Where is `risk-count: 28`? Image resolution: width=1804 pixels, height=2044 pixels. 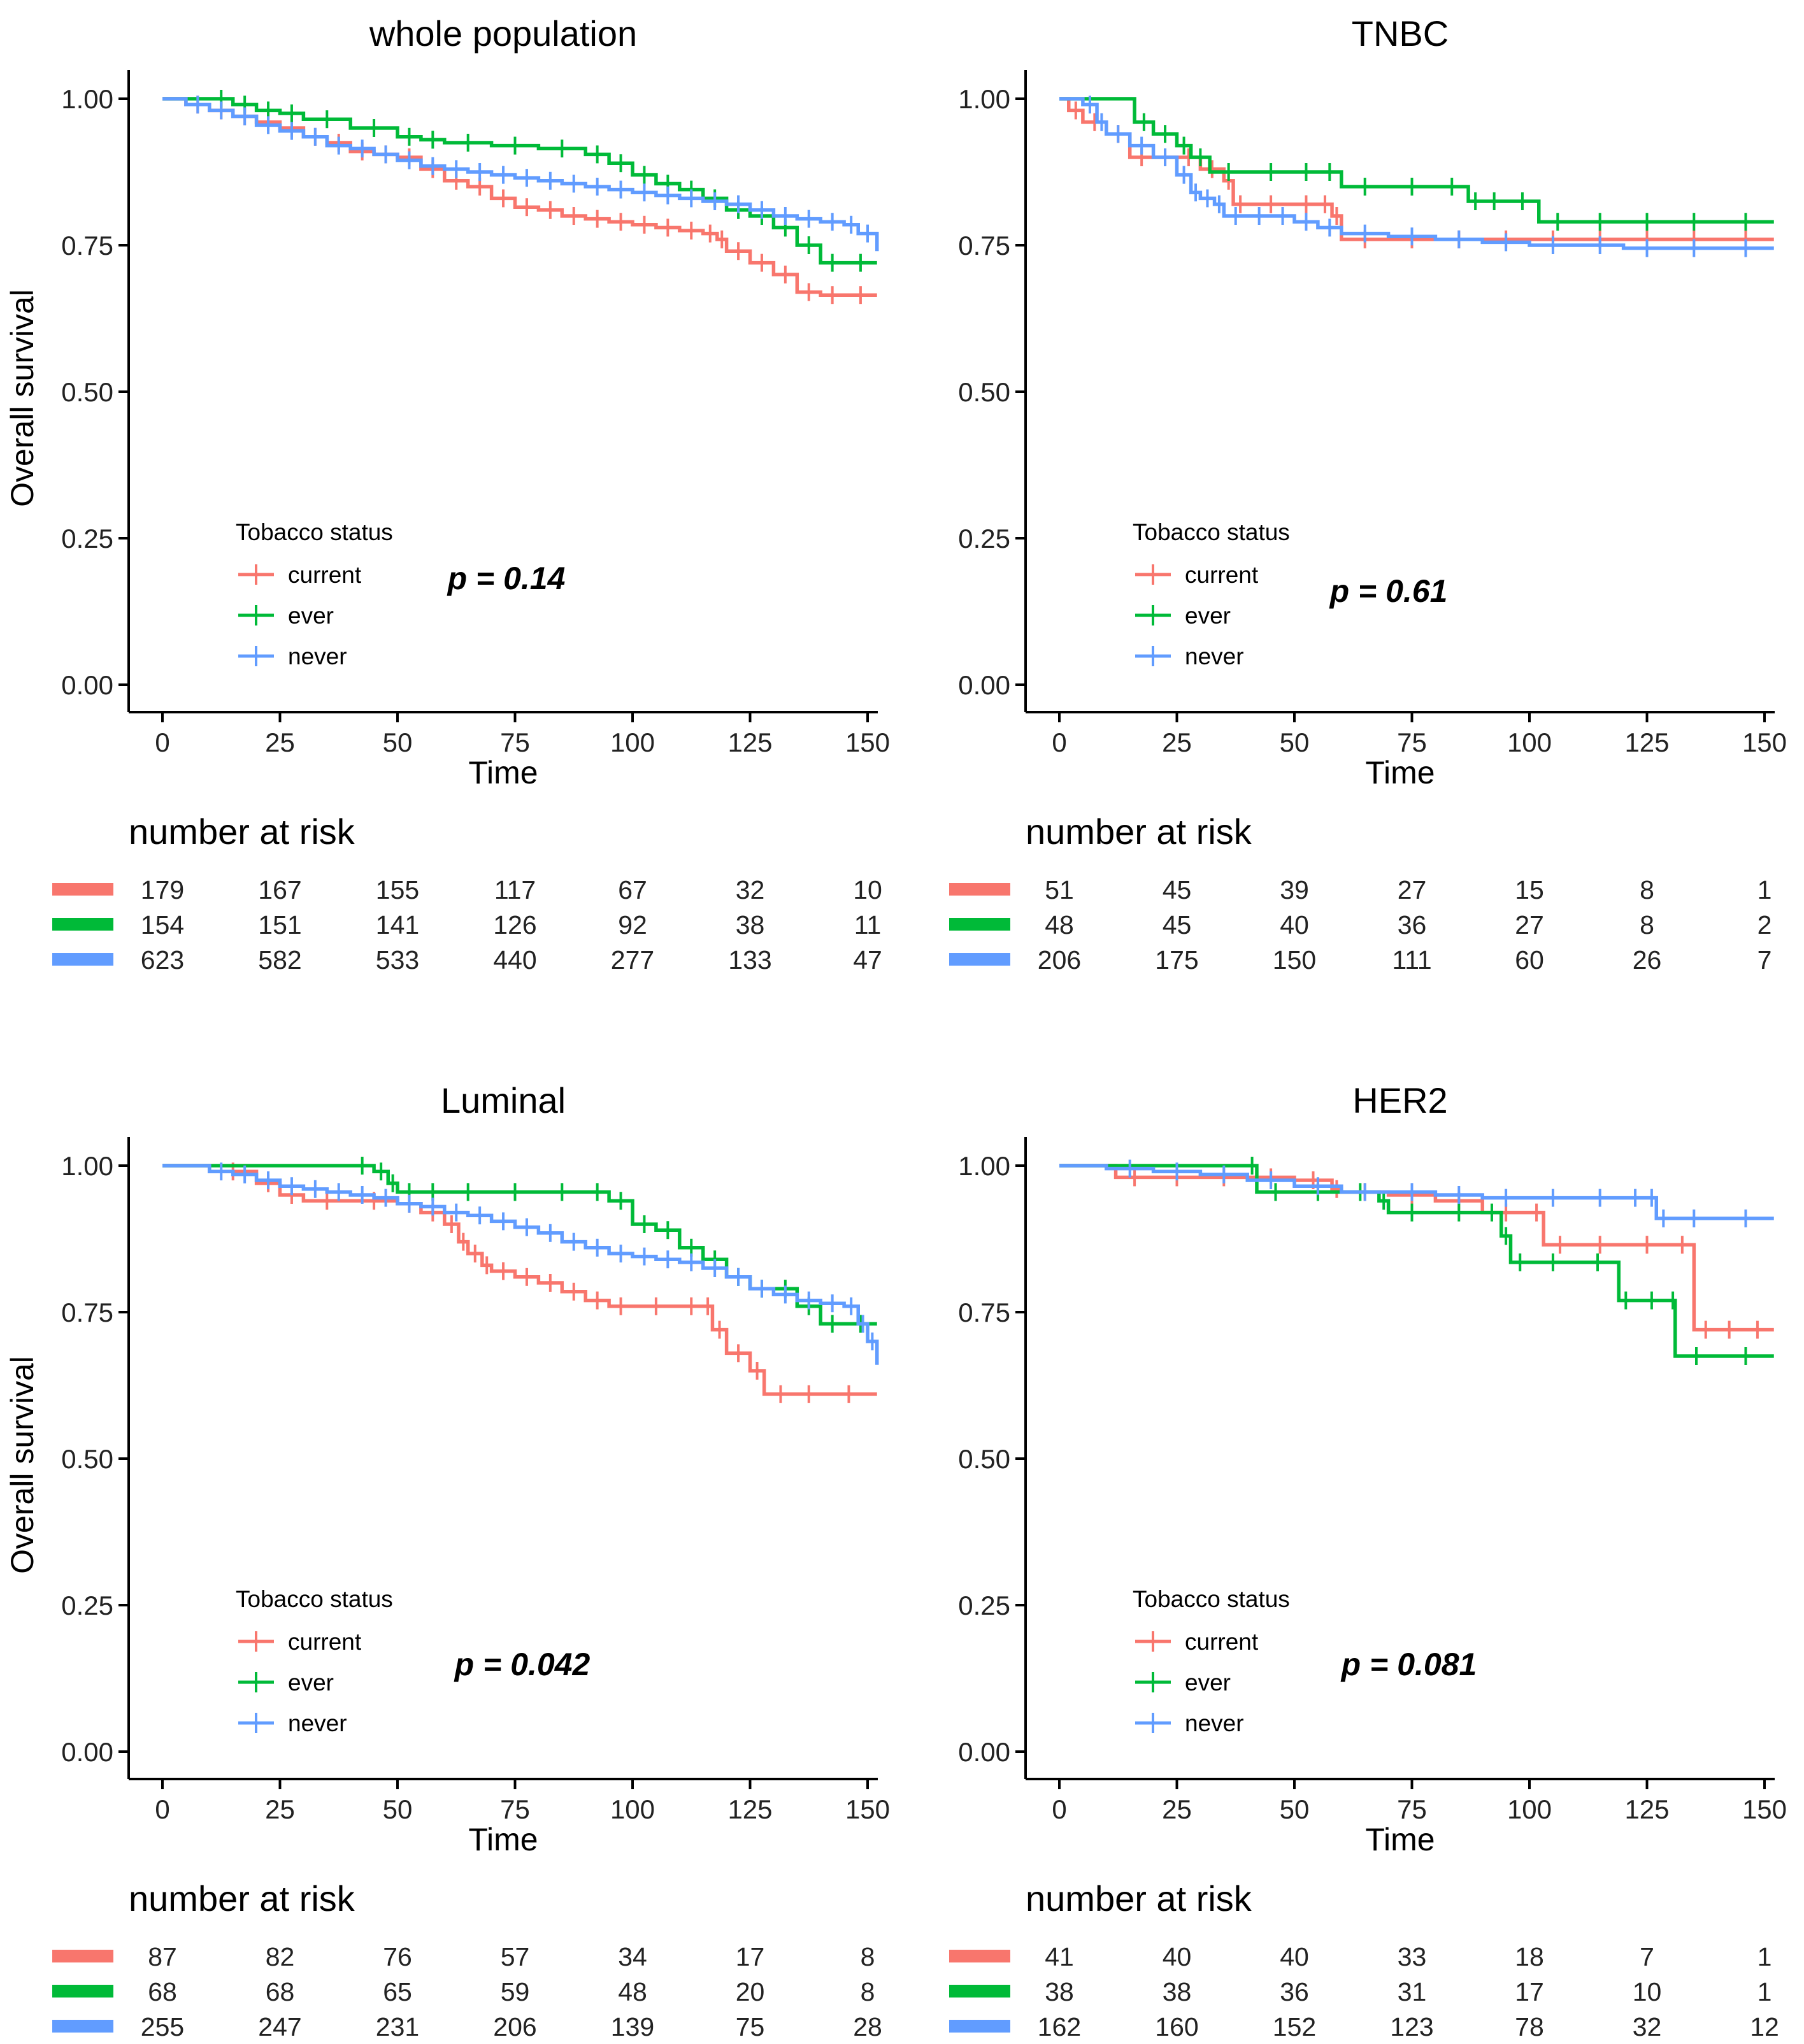 risk-count: 28 is located at coordinates (867, 2026).